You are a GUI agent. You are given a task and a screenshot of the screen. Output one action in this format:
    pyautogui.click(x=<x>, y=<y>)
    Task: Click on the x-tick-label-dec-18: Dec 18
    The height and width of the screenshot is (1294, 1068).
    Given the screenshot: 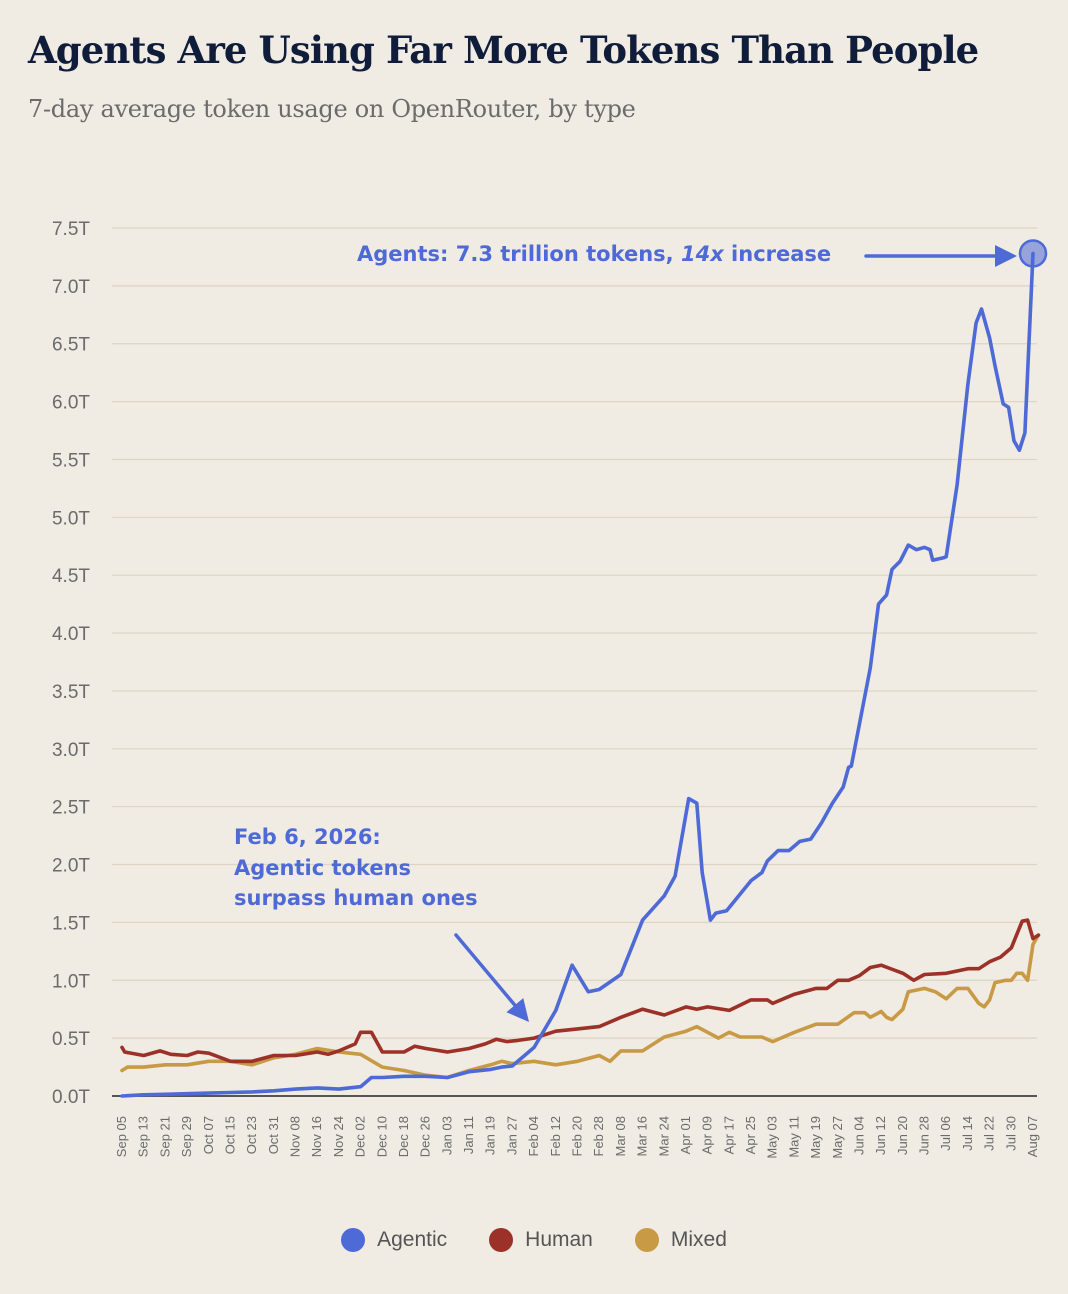 What is the action you would take?
    pyautogui.click(x=403, y=1136)
    